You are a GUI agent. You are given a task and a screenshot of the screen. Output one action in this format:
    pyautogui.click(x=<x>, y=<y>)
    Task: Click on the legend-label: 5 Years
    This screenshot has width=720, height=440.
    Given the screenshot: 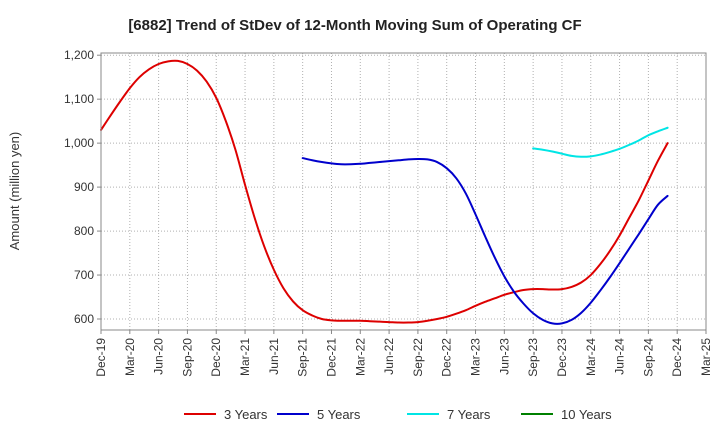 What is the action you would take?
    pyautogui.click(x=339, y=414)
    